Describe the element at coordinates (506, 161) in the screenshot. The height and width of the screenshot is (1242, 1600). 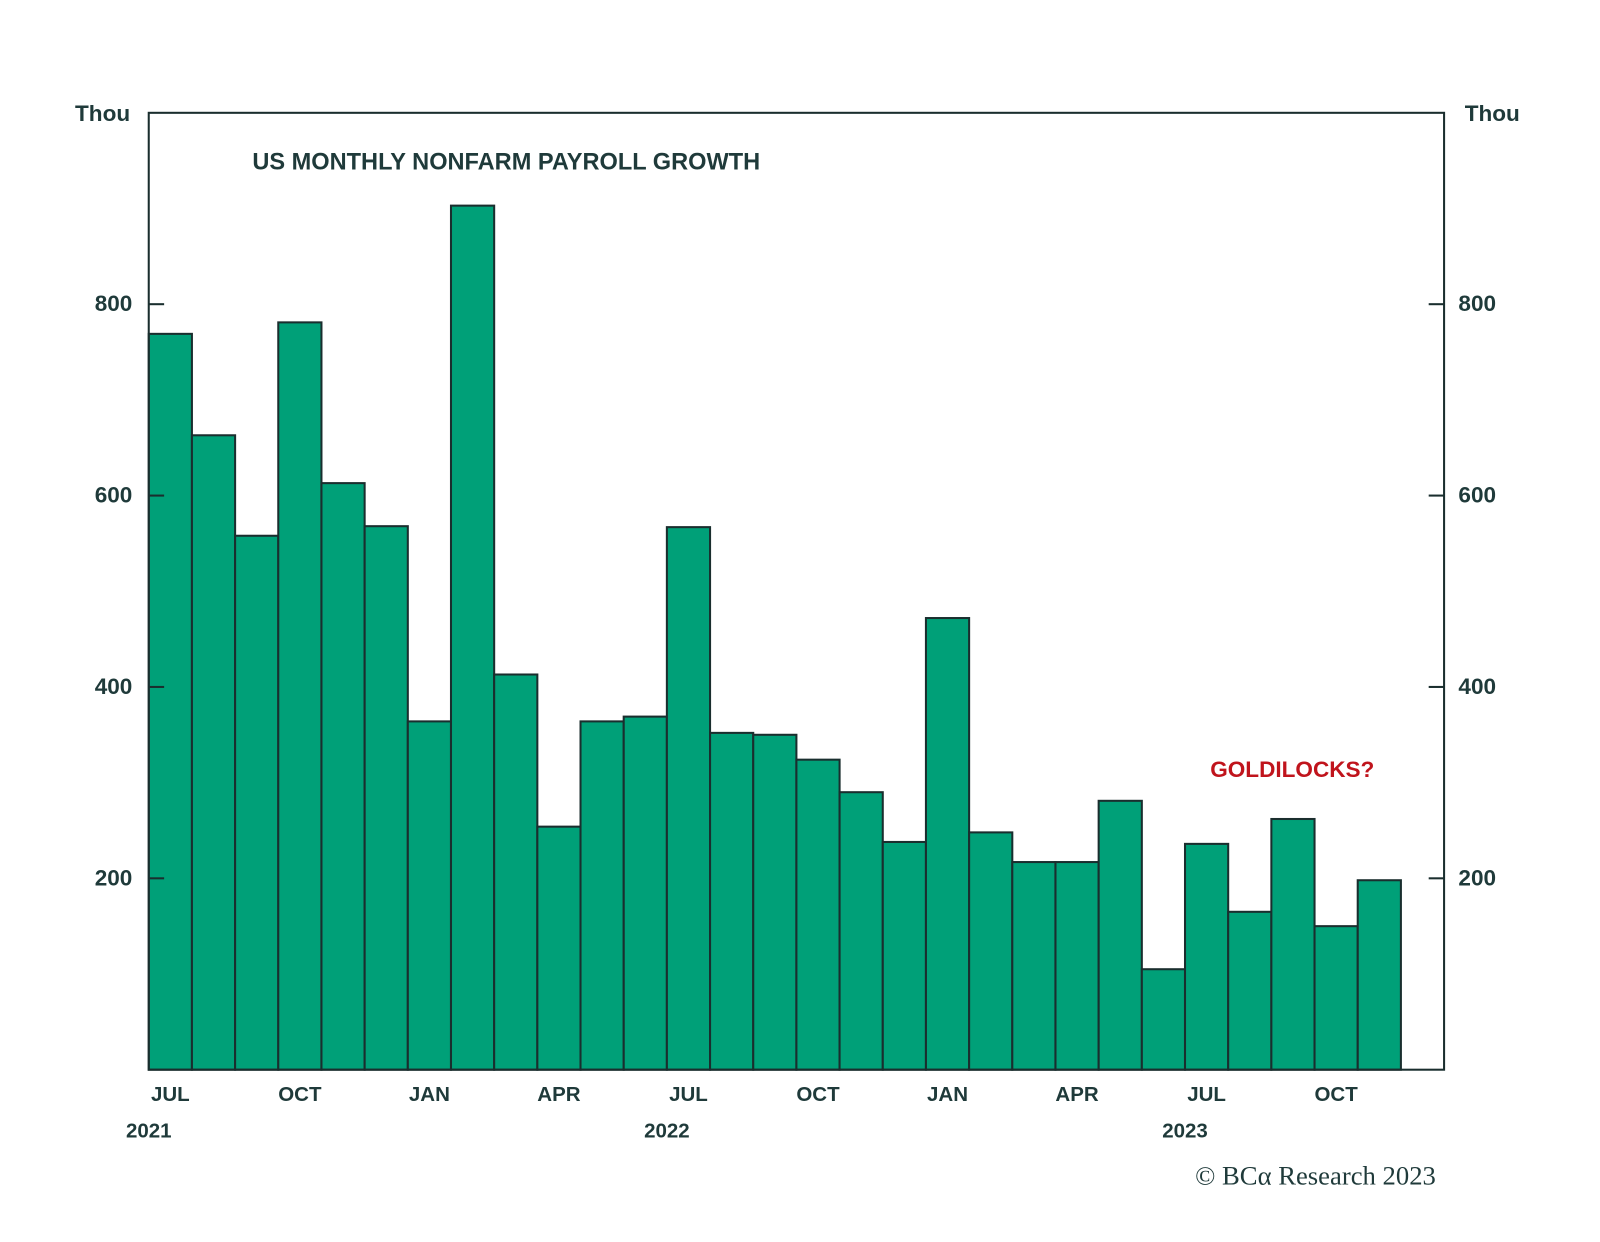
I see `chart-title: US MONTHLY NONFARM PAYROLL GROWTH` at that location.